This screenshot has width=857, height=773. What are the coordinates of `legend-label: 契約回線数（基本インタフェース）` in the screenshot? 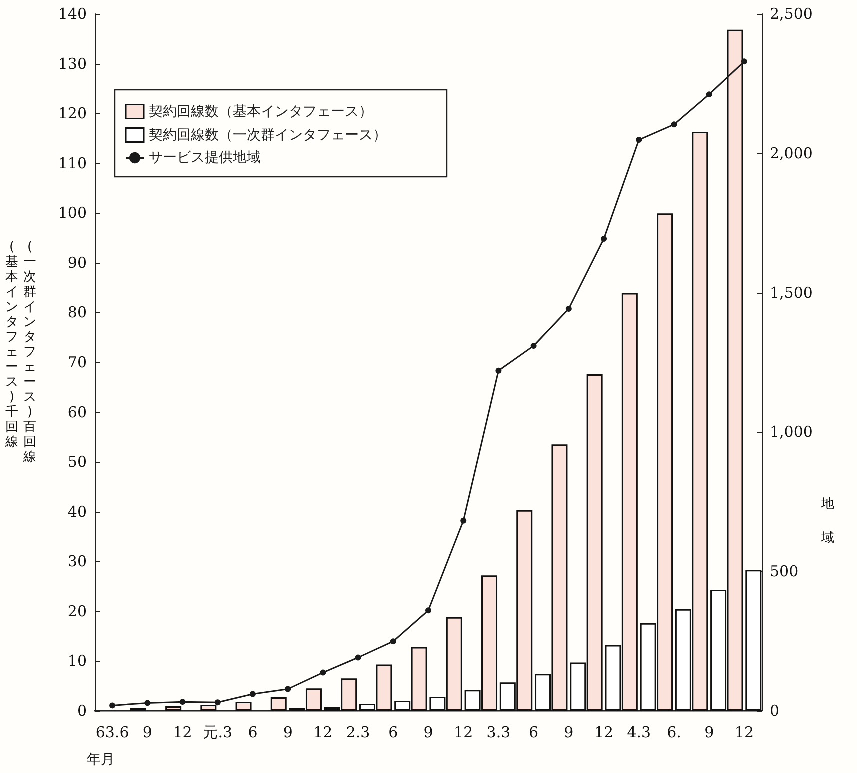 It's located at (261, 112).